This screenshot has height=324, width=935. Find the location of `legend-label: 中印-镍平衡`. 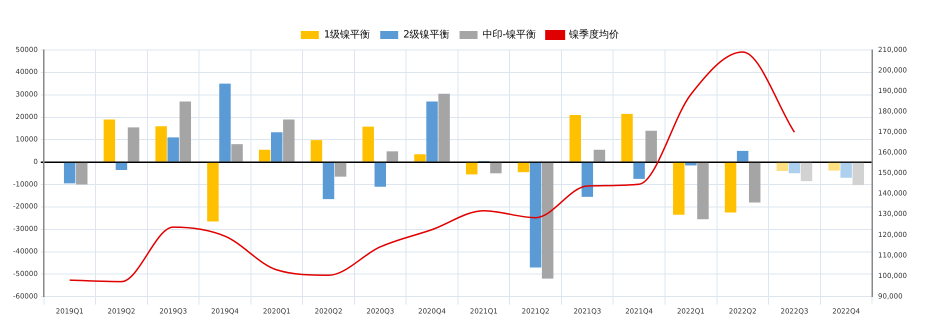

legend-label: 中印-镍平衡 is located at coordinates (509, 34).